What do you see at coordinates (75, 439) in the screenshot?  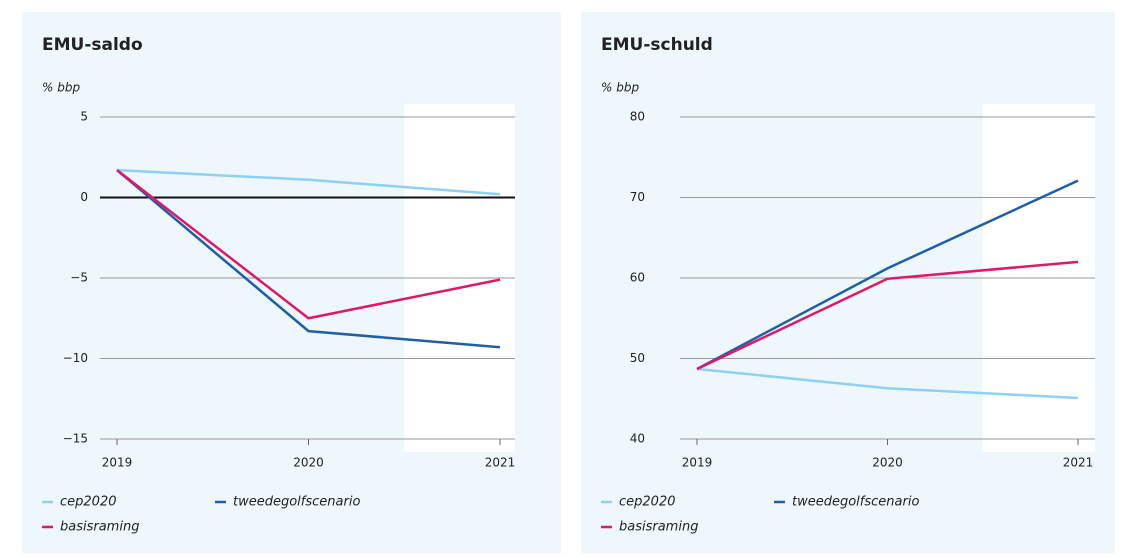 I see `y-tick-label: −15` at bounding box center [75, 439].